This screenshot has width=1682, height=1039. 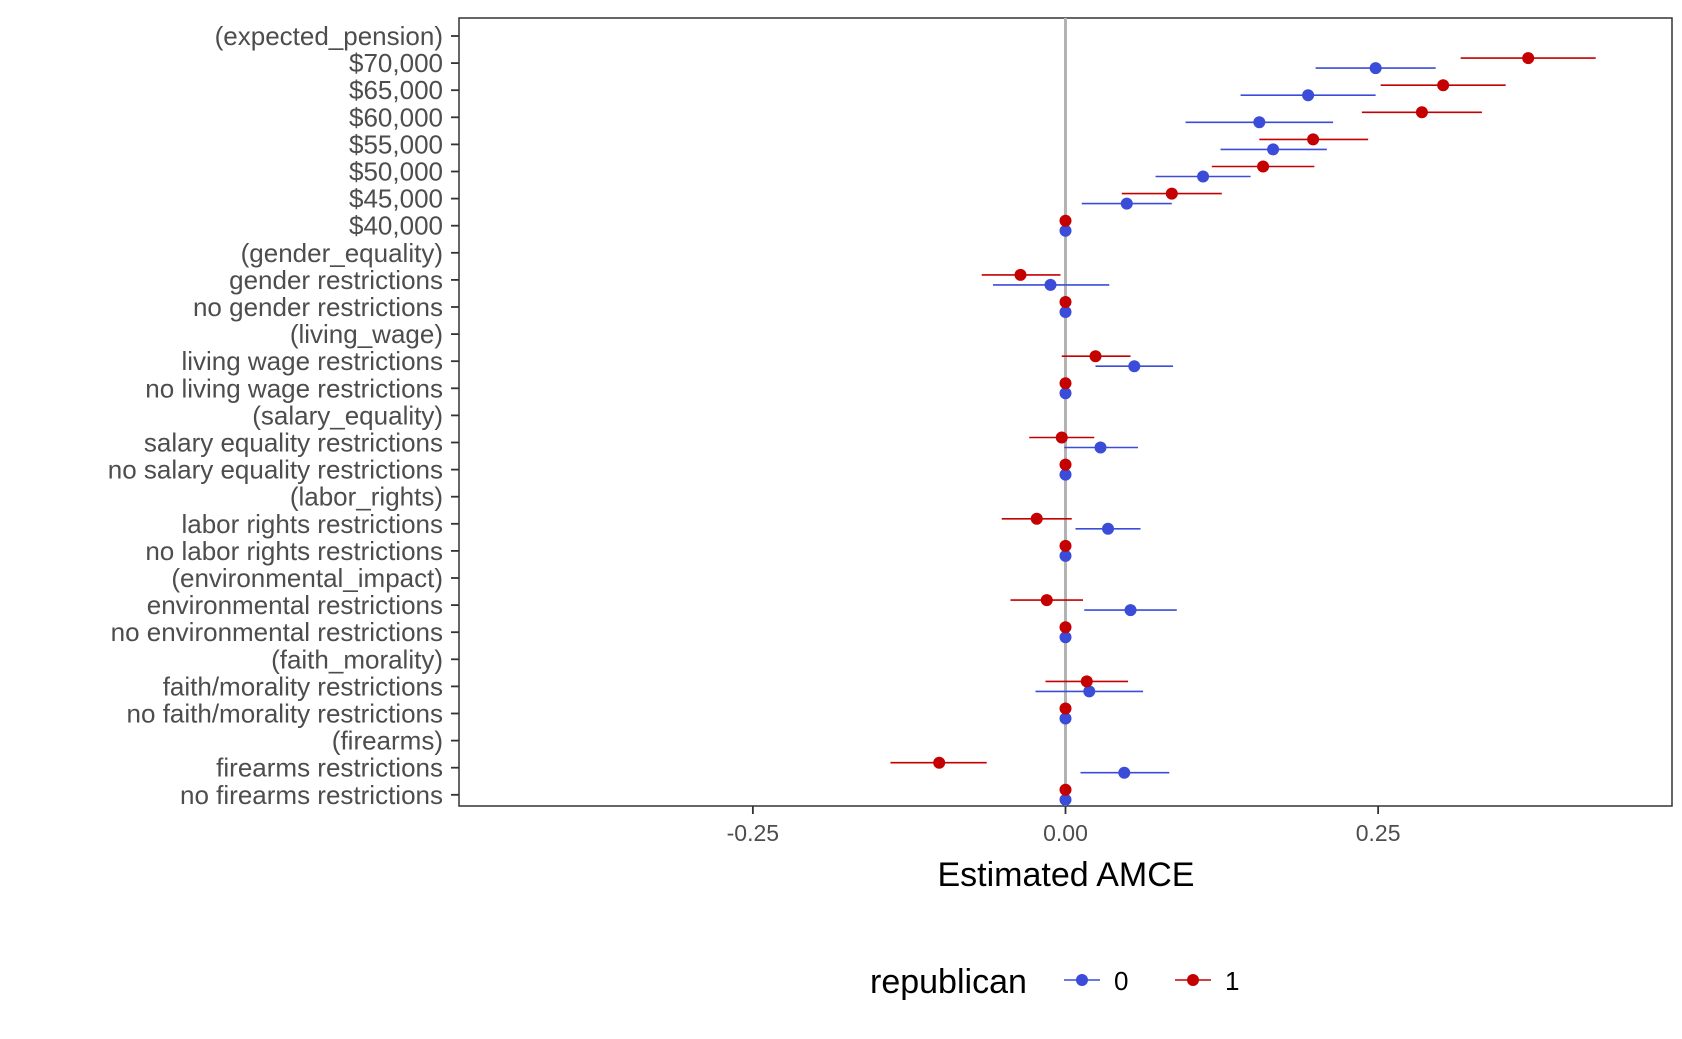 I want to click on y-tick-label: (expected_pension), so click(x=329, y=36).